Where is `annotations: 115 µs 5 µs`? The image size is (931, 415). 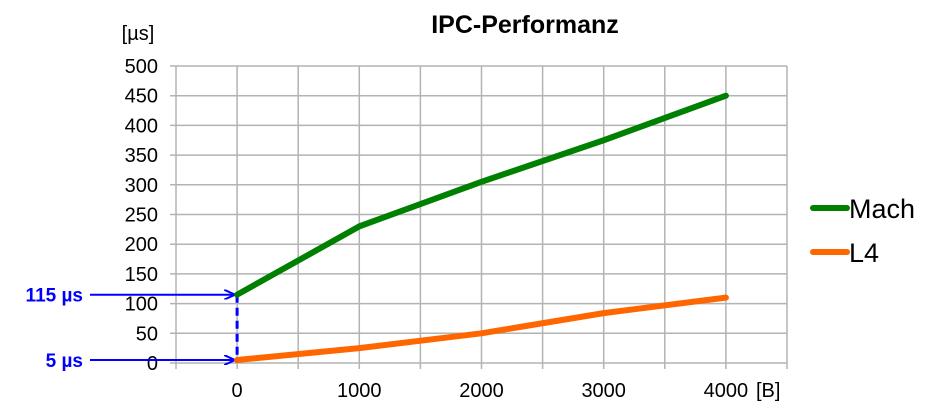
annotations: 115 µs 5 µs is located at coordinates (132, 329).